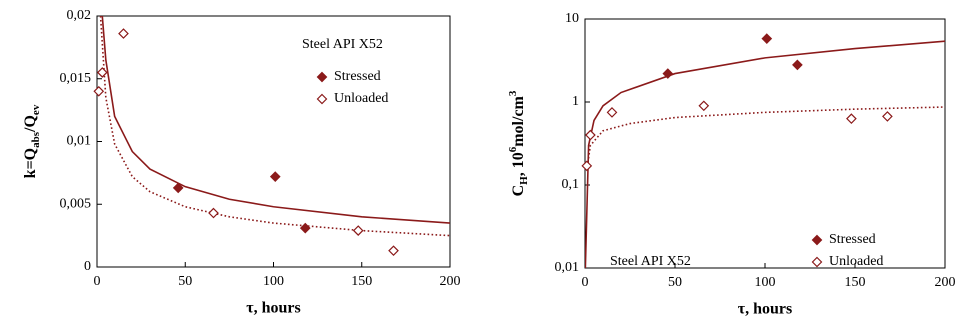  I want to click on y-axis-label: k=Qabs/Qev, so click(32, 141).